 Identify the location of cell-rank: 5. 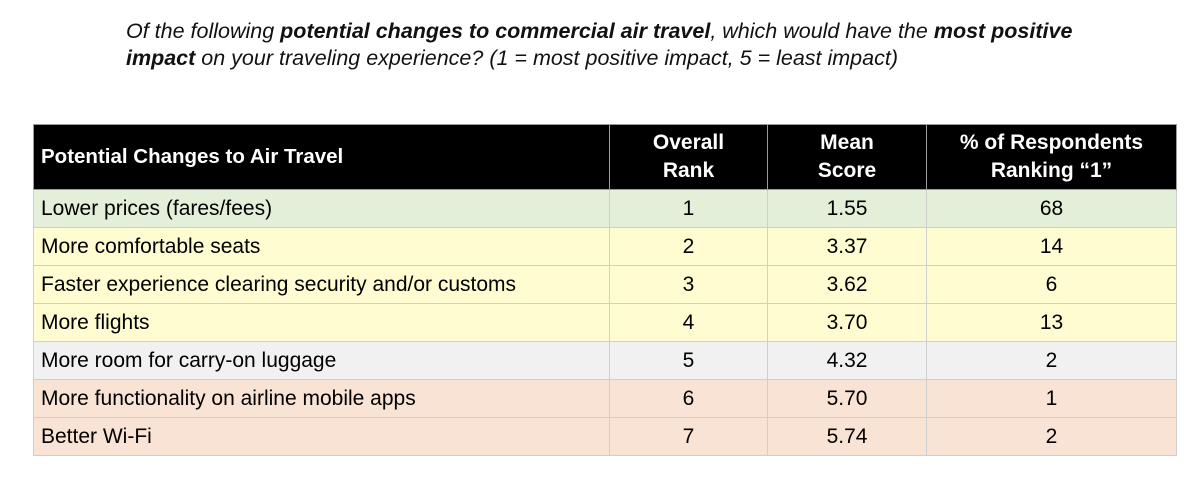
(688, 360).